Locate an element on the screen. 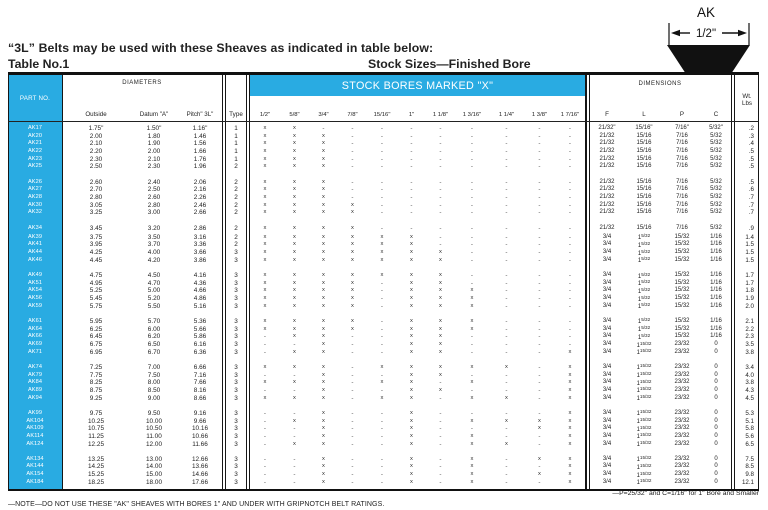 This screenshot has height=510, width=768. dim-c-value: 0 is located at coordinates (716, 366).